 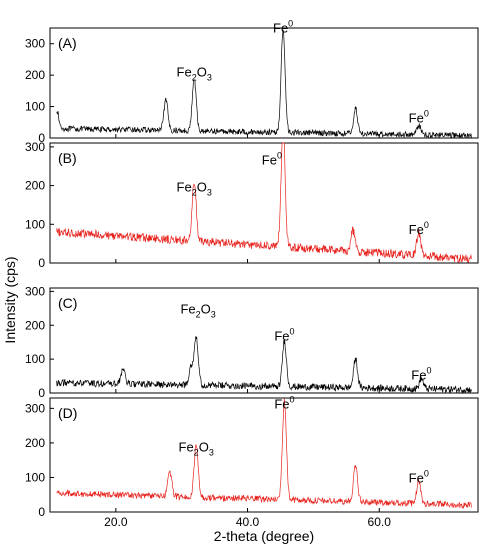 I want to click on y-axis-label: Intensity (cps), so click(x=10, y=299).